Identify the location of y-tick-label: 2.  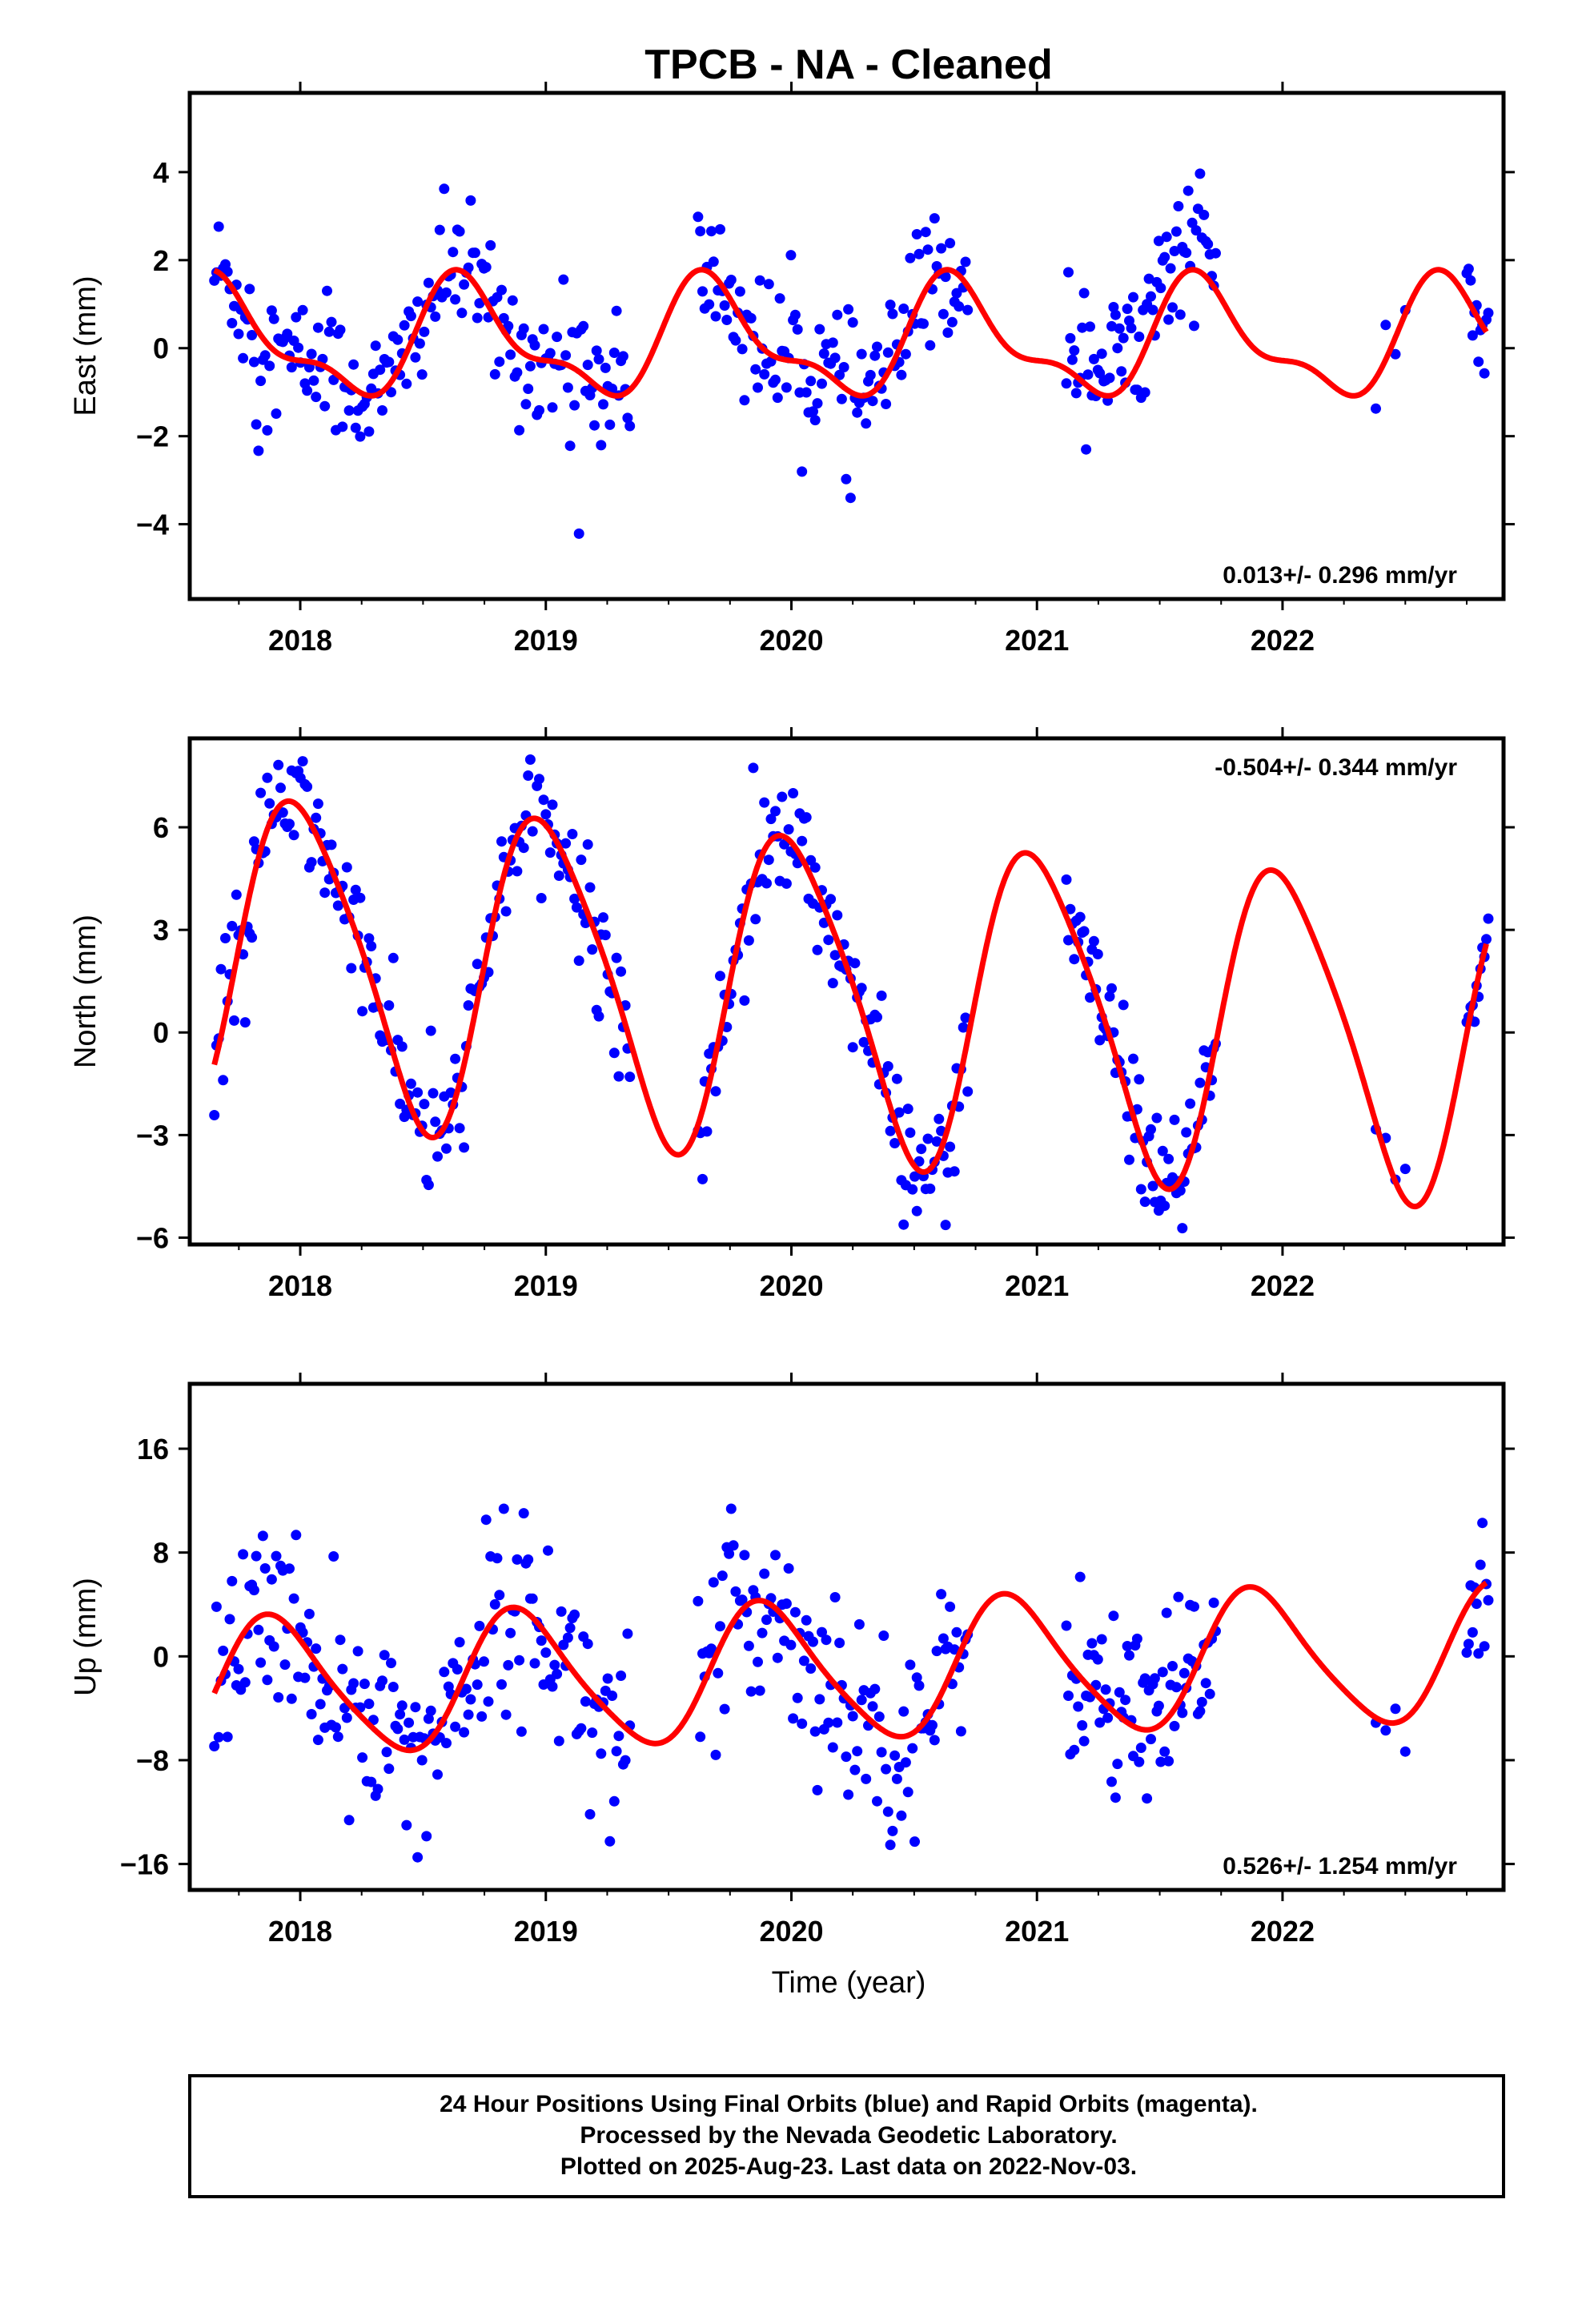
(161, 260).